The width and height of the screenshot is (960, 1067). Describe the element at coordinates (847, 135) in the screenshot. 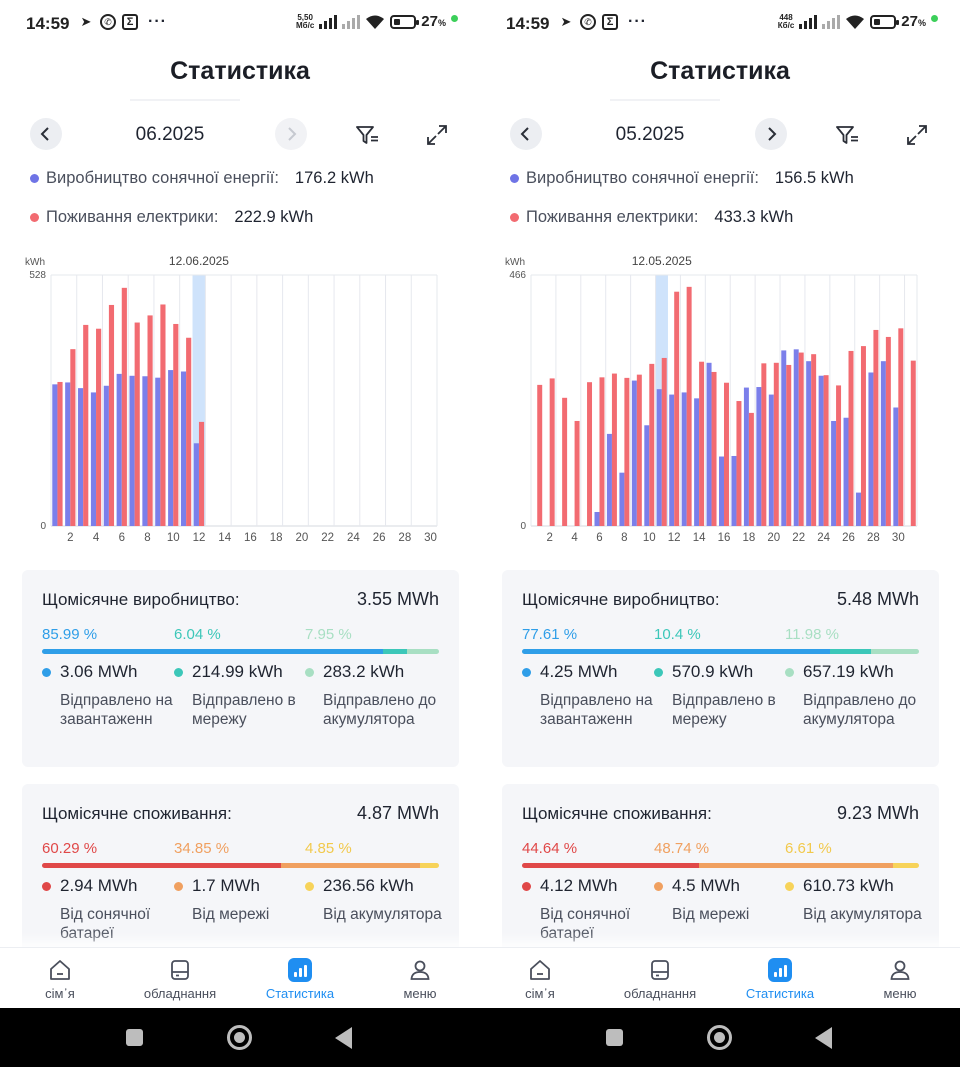

I see `filter-icon` at that location.